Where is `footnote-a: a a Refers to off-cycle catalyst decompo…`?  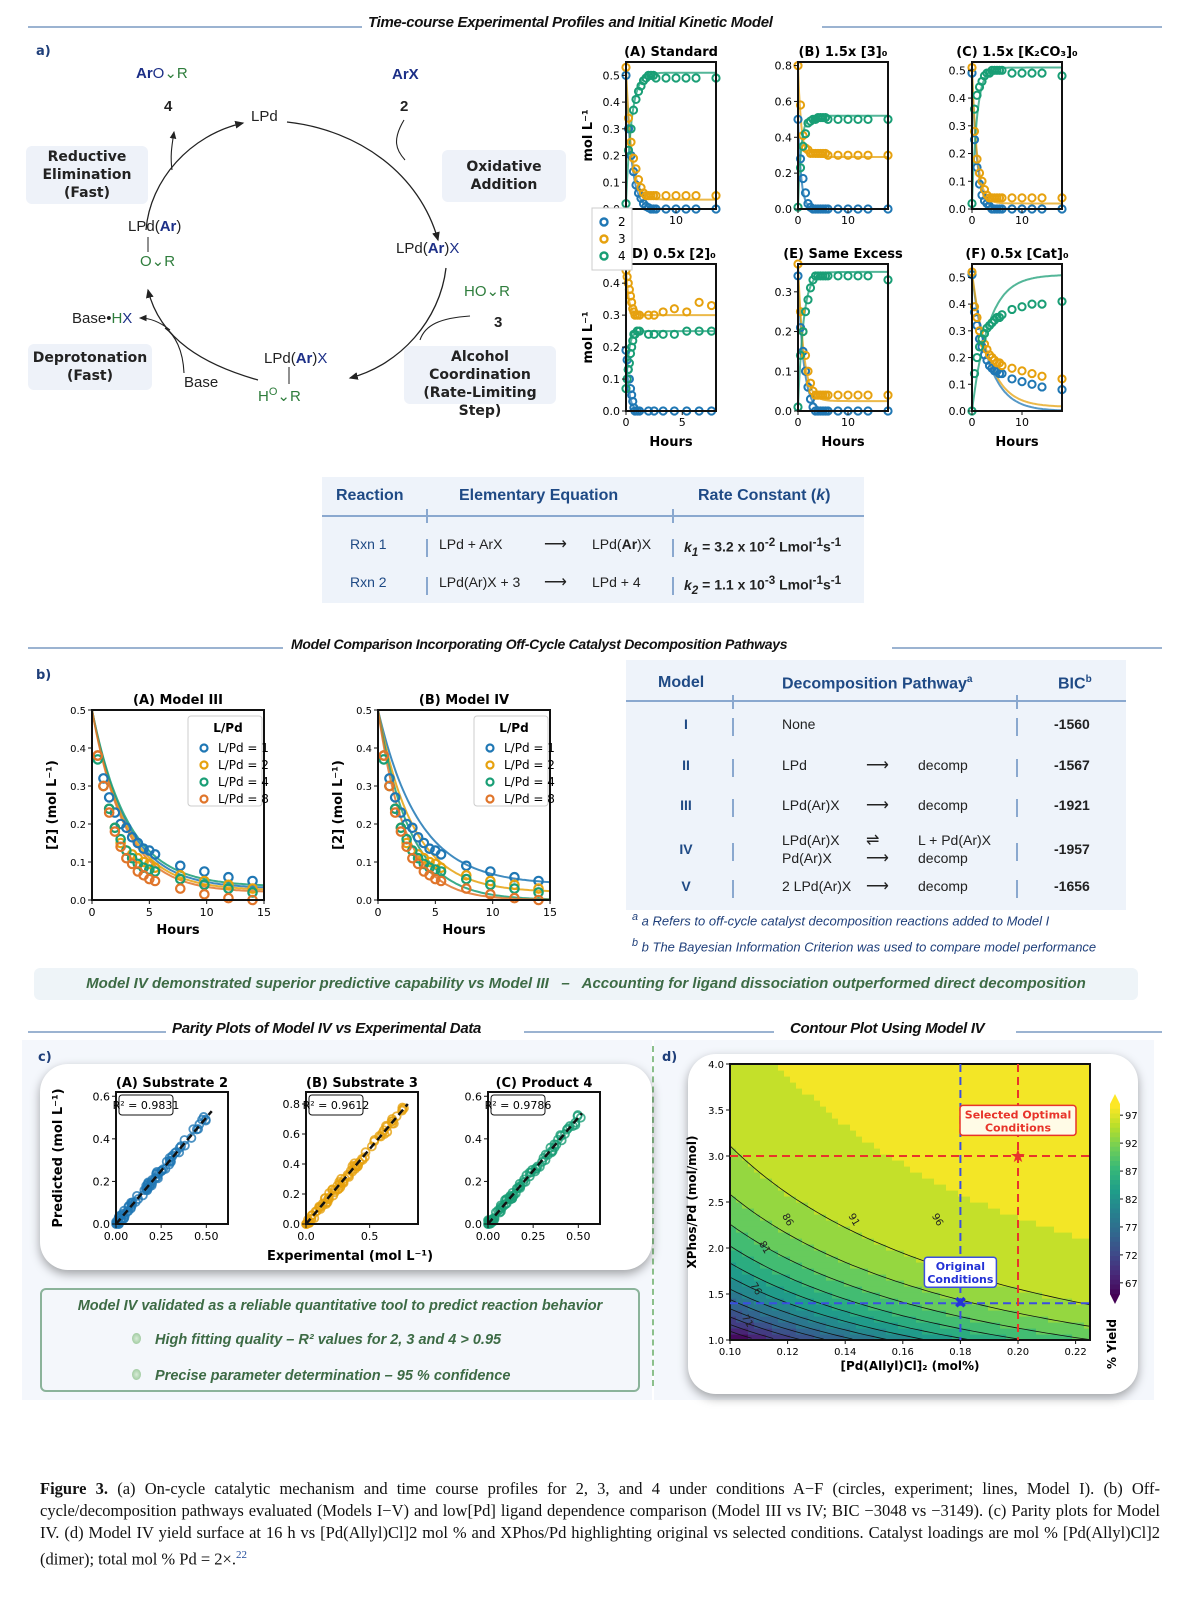
footnote-a: a a Refers to off-cycle catalyst decompo… is located at coordinates (841, 920).